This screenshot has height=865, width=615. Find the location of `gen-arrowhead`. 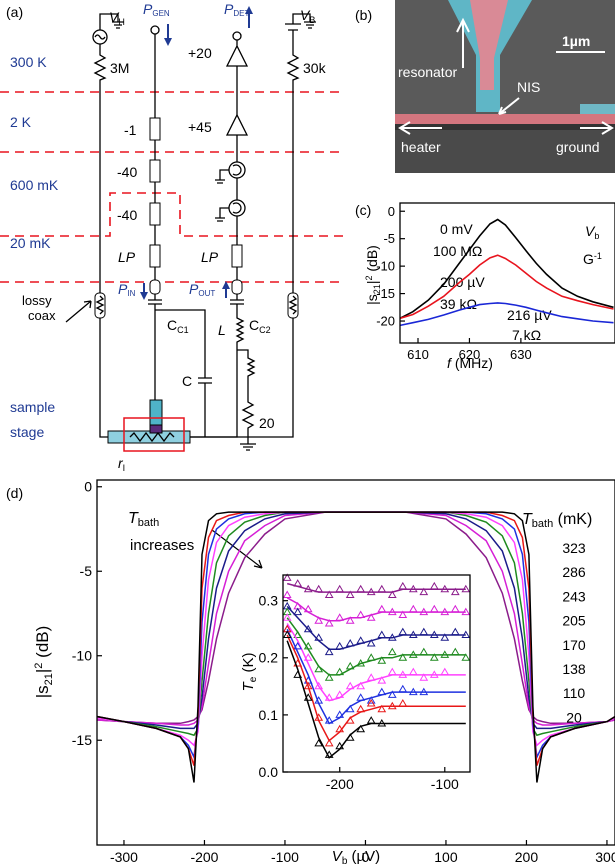

gen-arrowhead is located at coordinates (168, 42).